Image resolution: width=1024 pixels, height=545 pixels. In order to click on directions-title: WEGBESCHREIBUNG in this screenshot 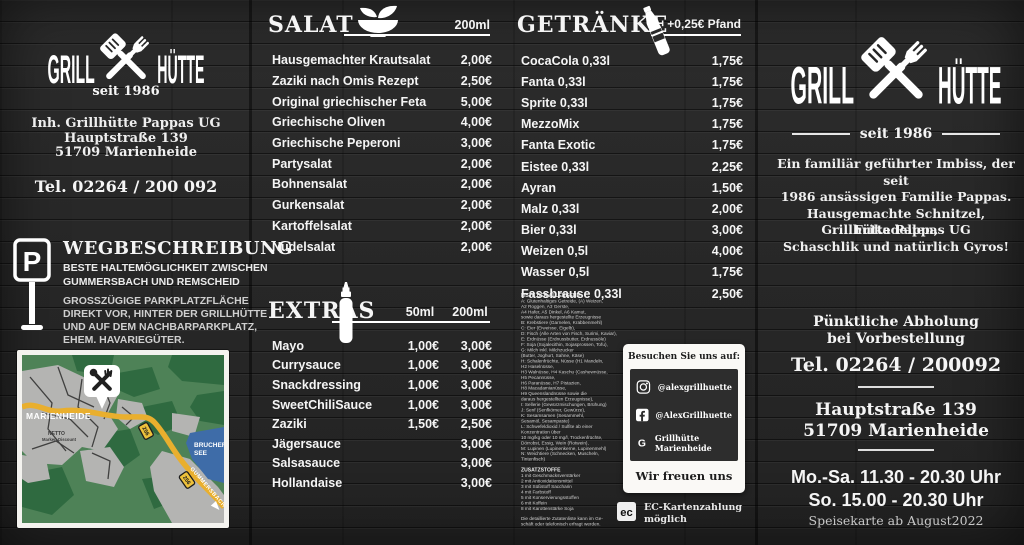, I will do `click(178, 248)`.